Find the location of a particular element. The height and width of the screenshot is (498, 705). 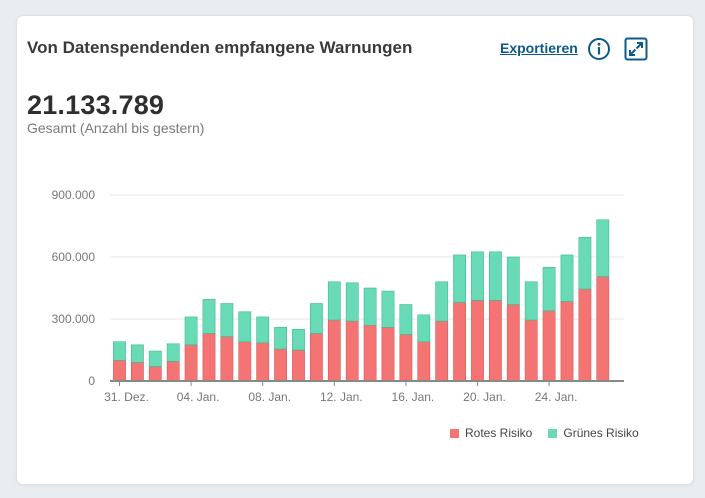

legend-label-green: Grünes Risiko is located at coordinates (601, 433).